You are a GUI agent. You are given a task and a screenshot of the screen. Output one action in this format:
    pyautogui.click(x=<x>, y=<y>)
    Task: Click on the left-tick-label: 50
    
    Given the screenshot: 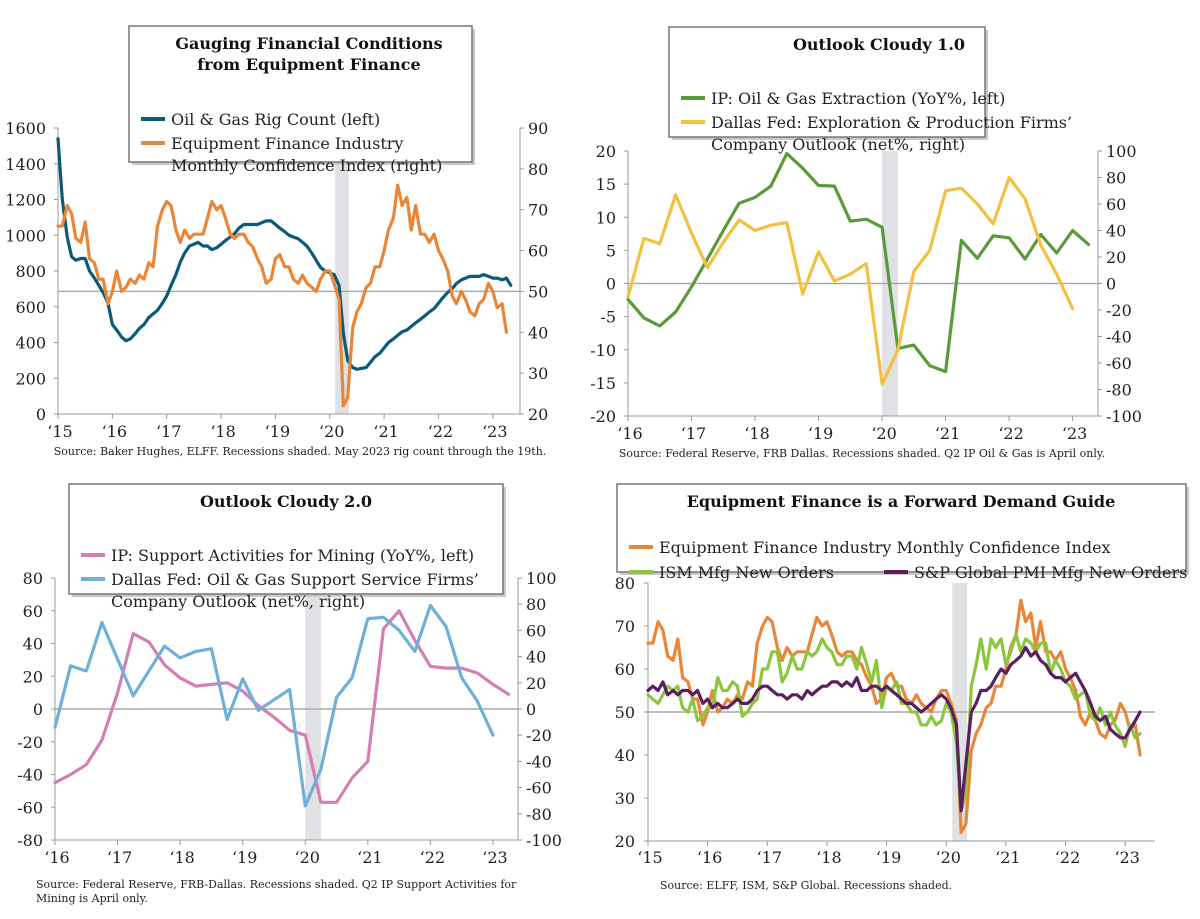 What is the action you would take?
    pyautogui.click(x=625, y=712)
    